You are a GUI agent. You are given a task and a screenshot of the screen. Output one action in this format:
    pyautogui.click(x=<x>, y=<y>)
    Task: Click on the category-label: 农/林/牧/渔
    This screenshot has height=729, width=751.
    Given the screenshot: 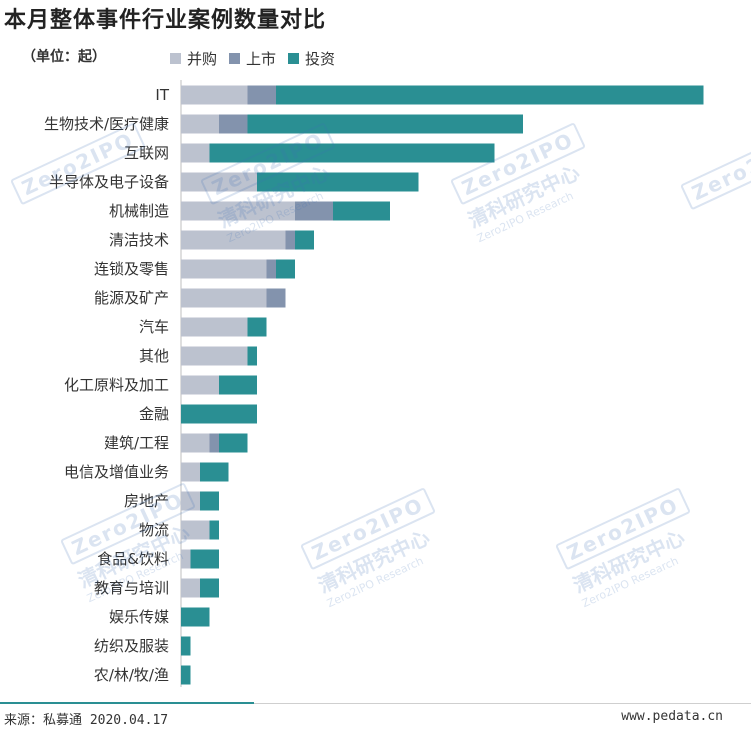 What is the action you would take?
    pyautogui.click(x=131, y=675)
    